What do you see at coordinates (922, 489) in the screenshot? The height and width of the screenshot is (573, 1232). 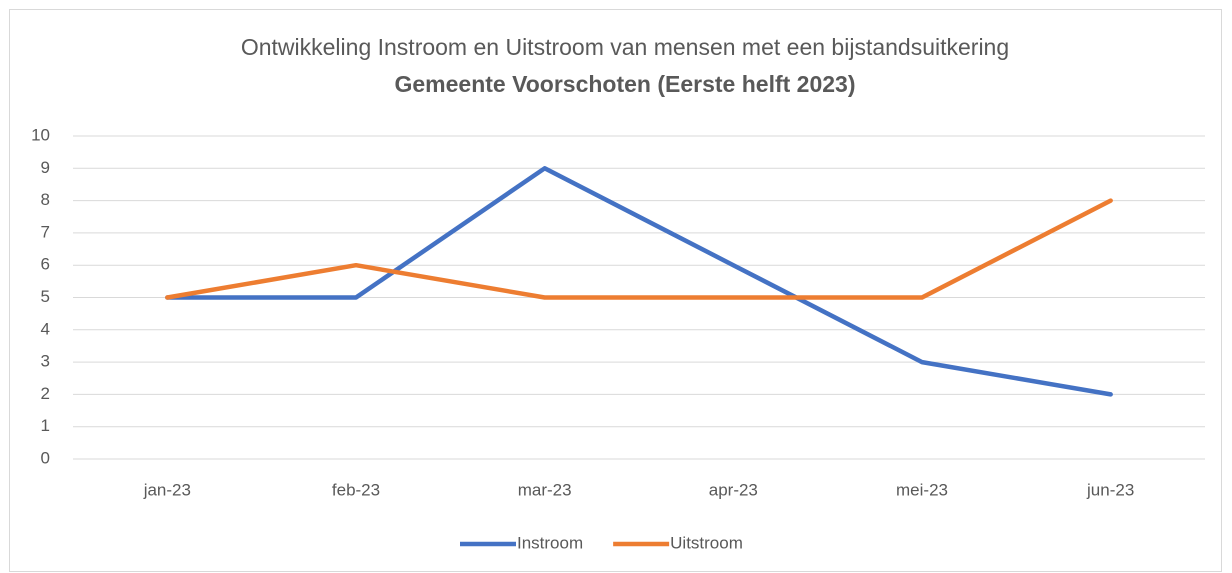 I see `x-tick-label: mei-23` at bounding box center [922, 489].